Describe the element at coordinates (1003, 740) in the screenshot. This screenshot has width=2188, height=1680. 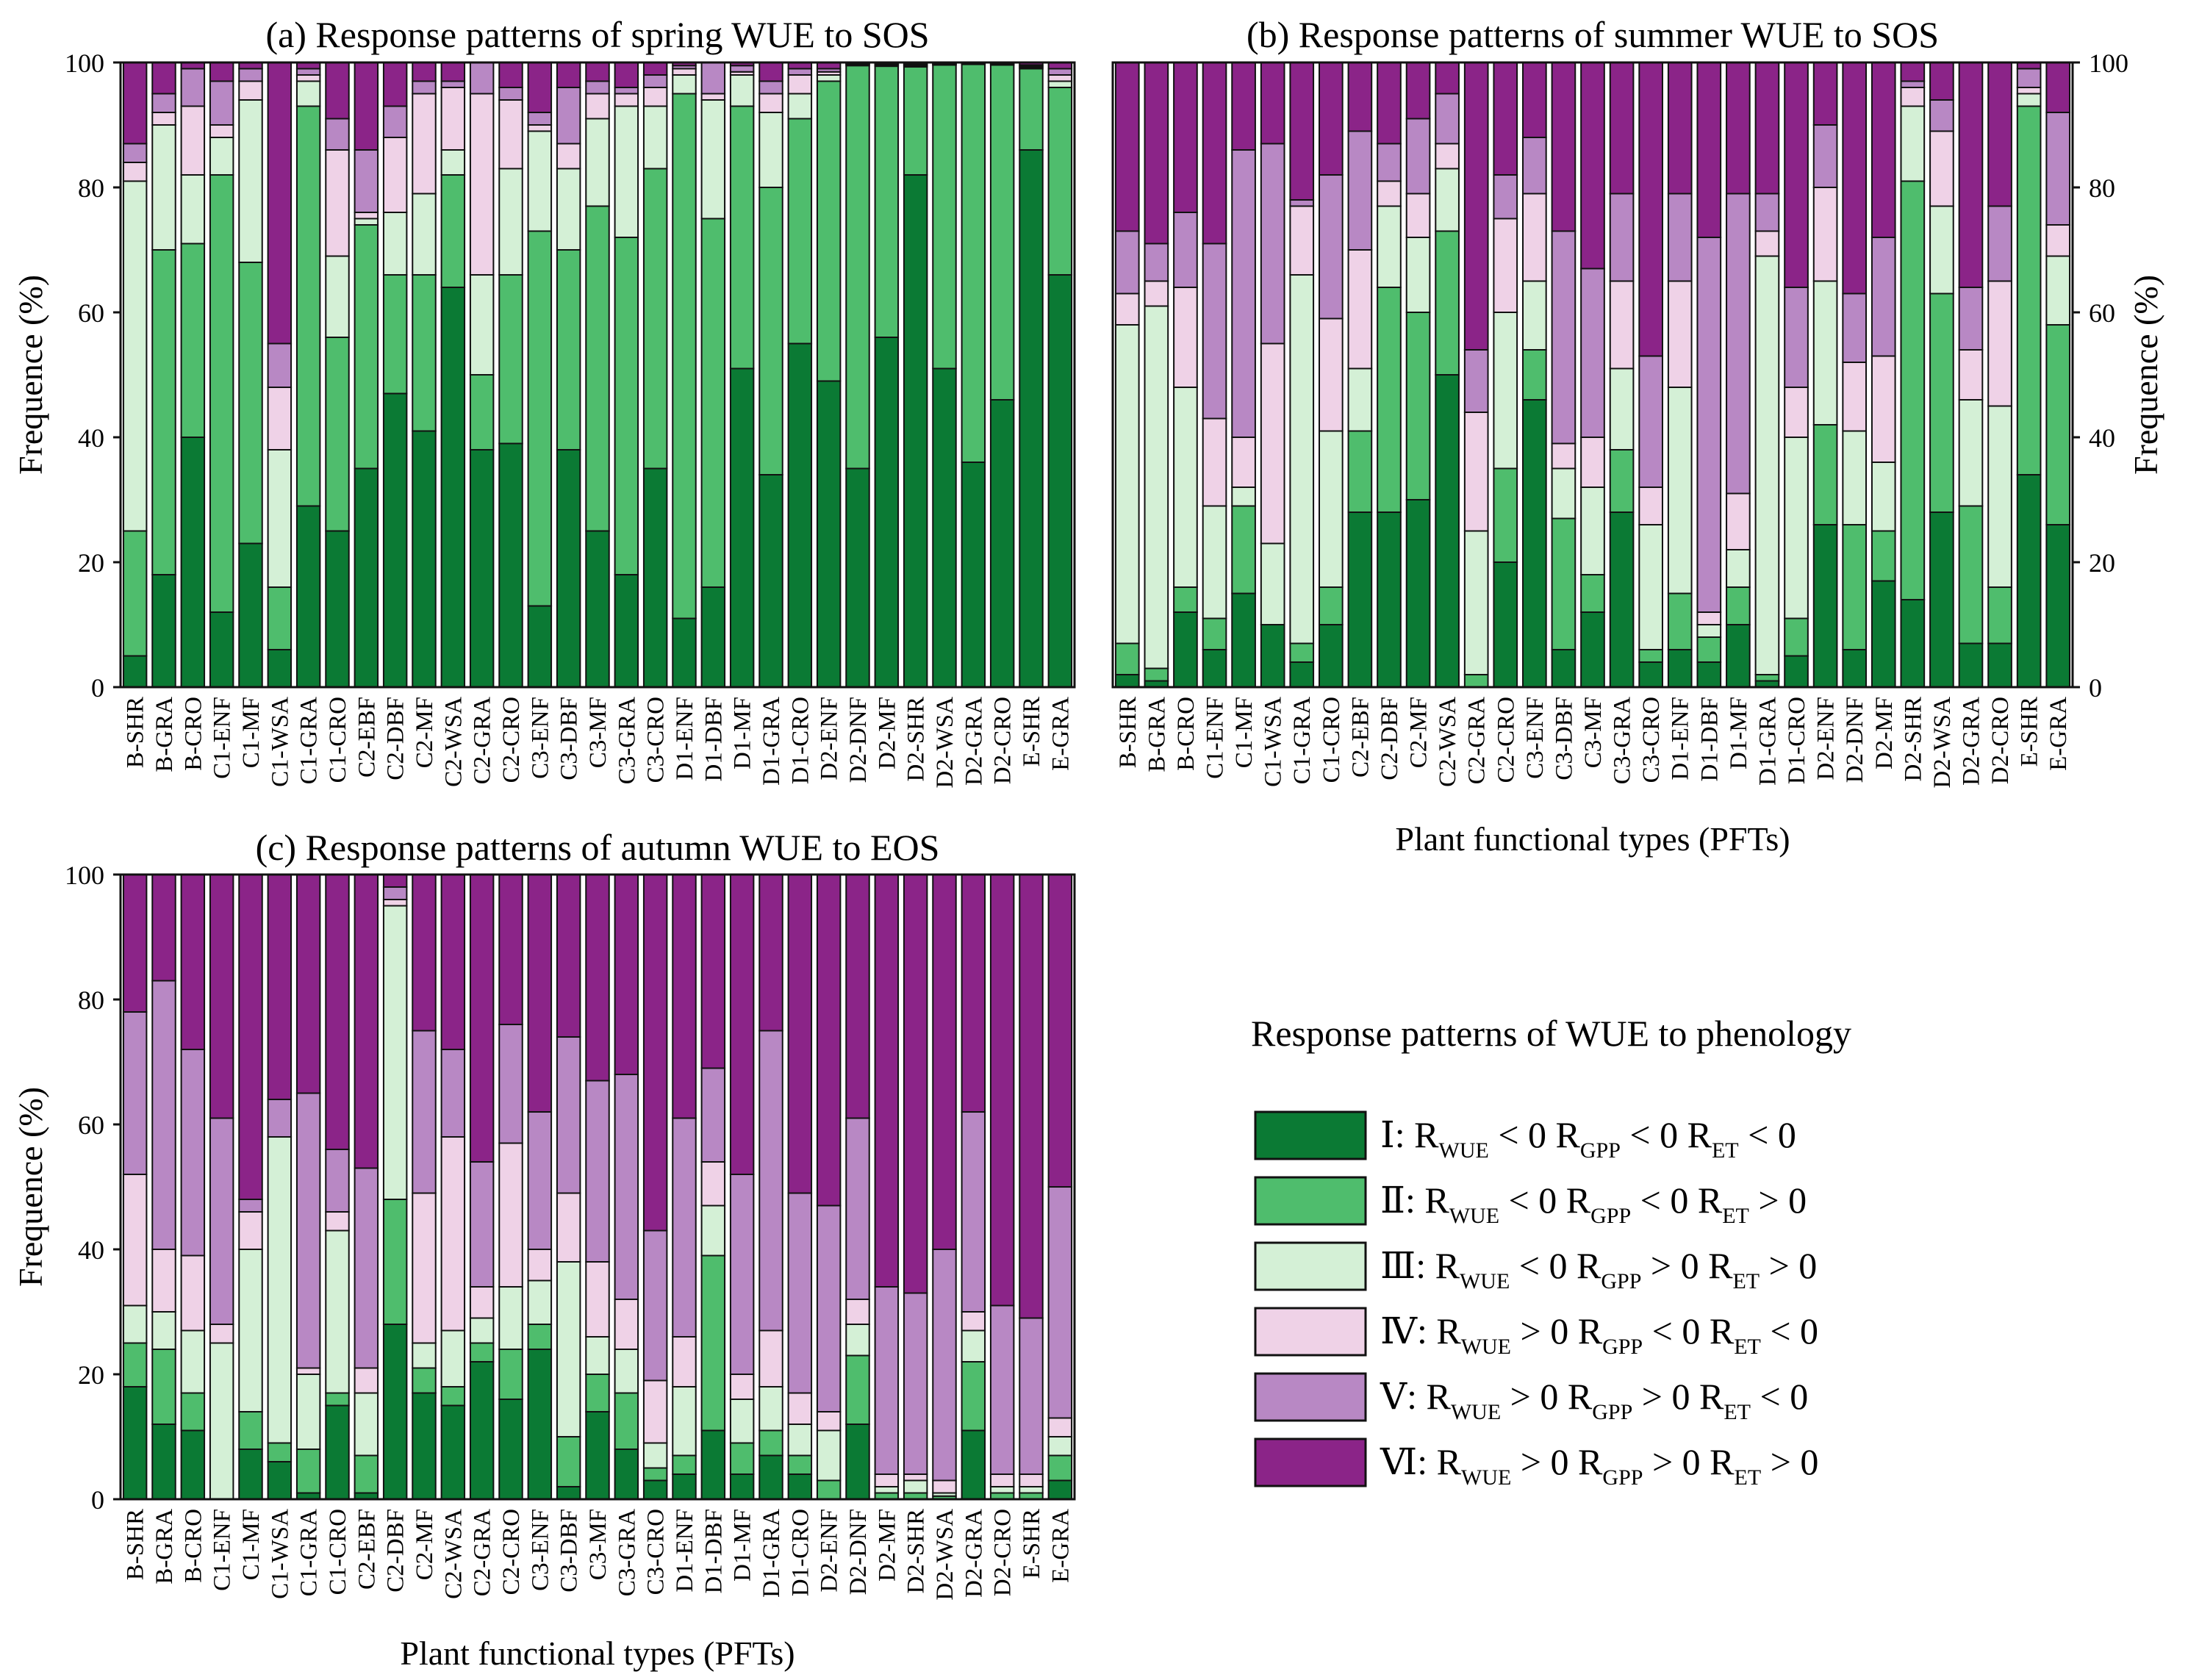
I see `x-tick-label: D2-CRO` at that location.